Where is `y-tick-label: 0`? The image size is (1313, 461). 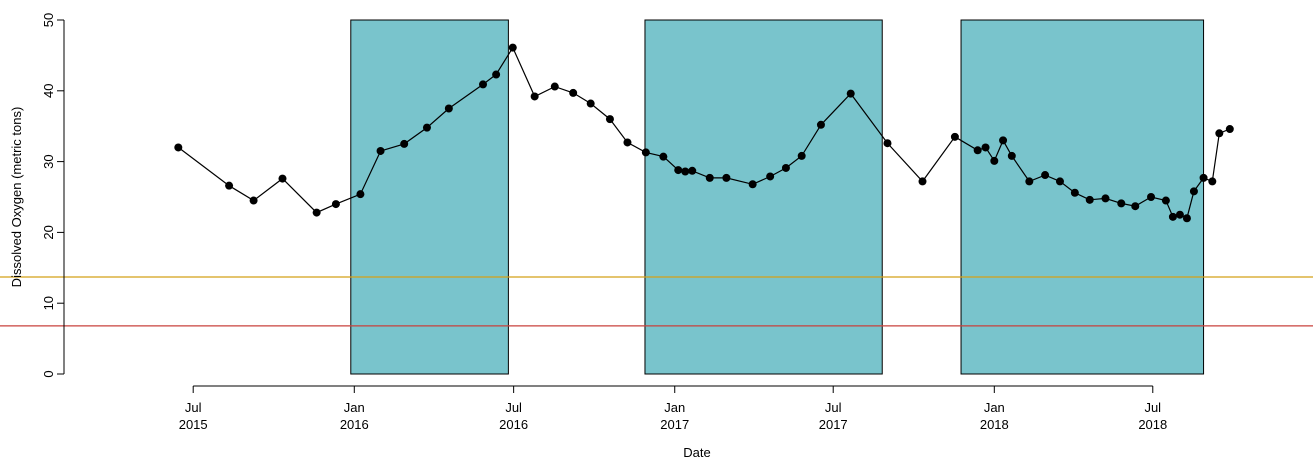
y-tick-label: 0 is located at coordinates (48, 373).